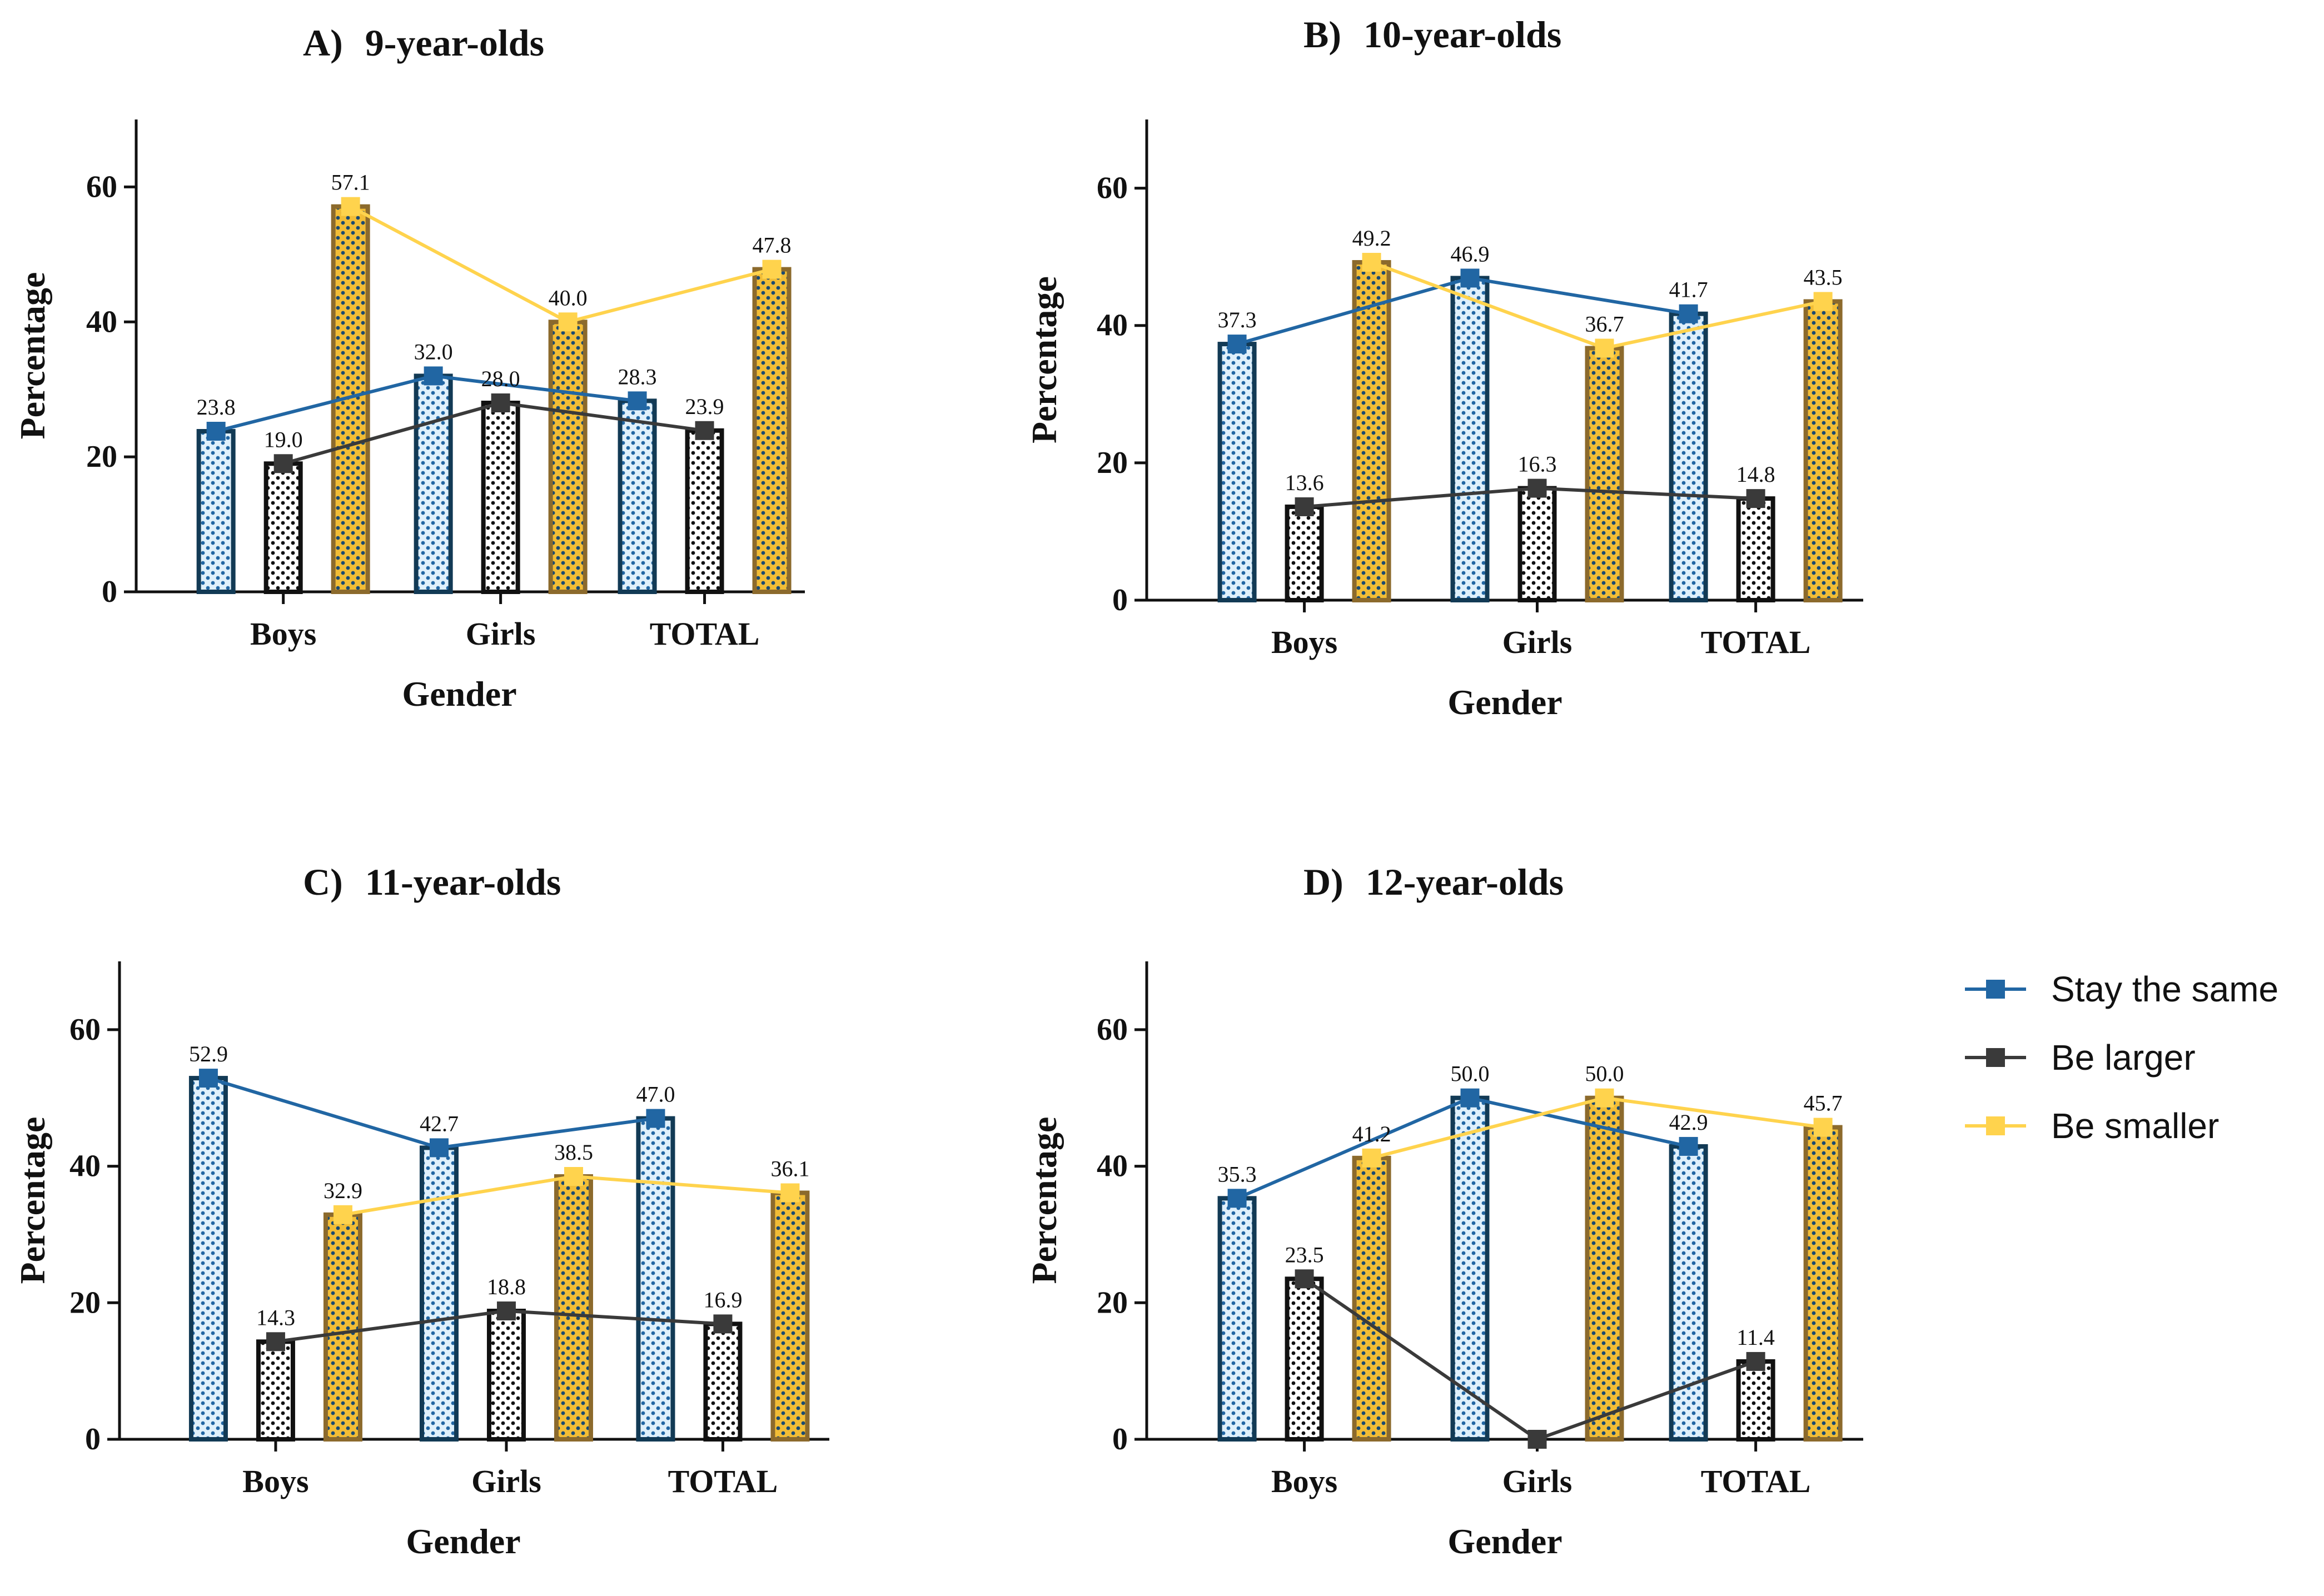 The width and height of the screenshot is (2324, 1596). I want to click on data-label: 16.9, so click(722, 1299).